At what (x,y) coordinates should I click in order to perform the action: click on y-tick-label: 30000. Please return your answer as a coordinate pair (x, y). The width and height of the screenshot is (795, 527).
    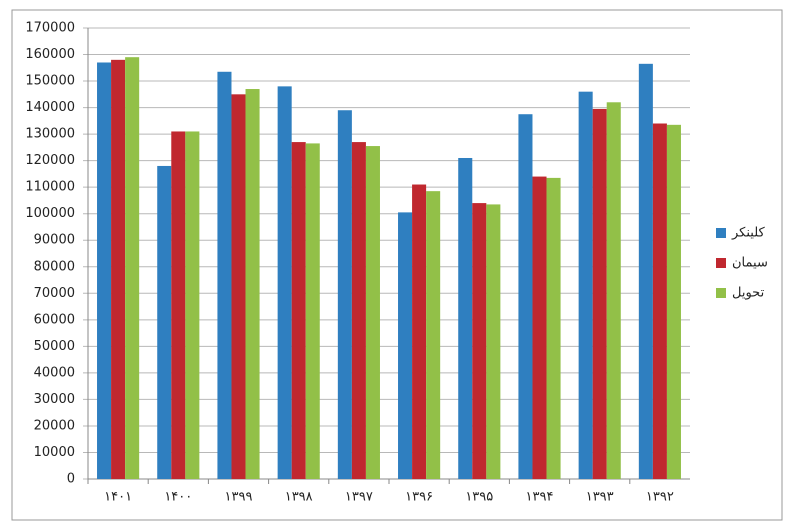
    Looking at the image, I should click on (54, 399).